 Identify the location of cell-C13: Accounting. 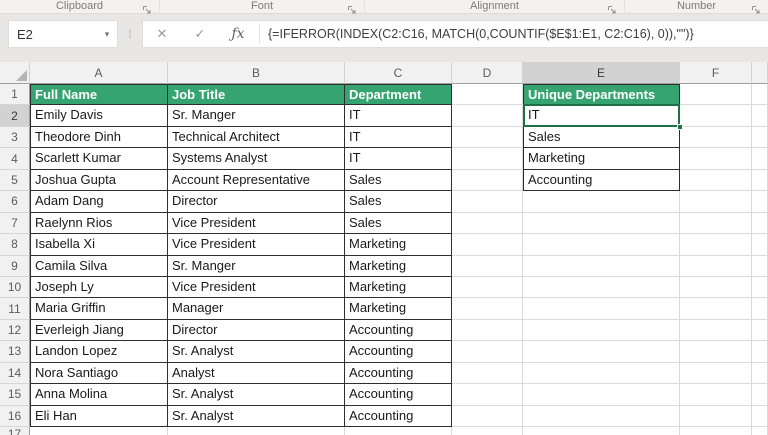
(398, 352).